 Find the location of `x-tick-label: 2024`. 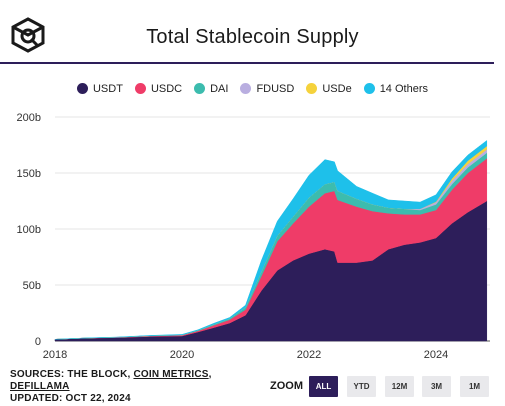

x-tick-label: 2024 is located at coordinates (436, 354).